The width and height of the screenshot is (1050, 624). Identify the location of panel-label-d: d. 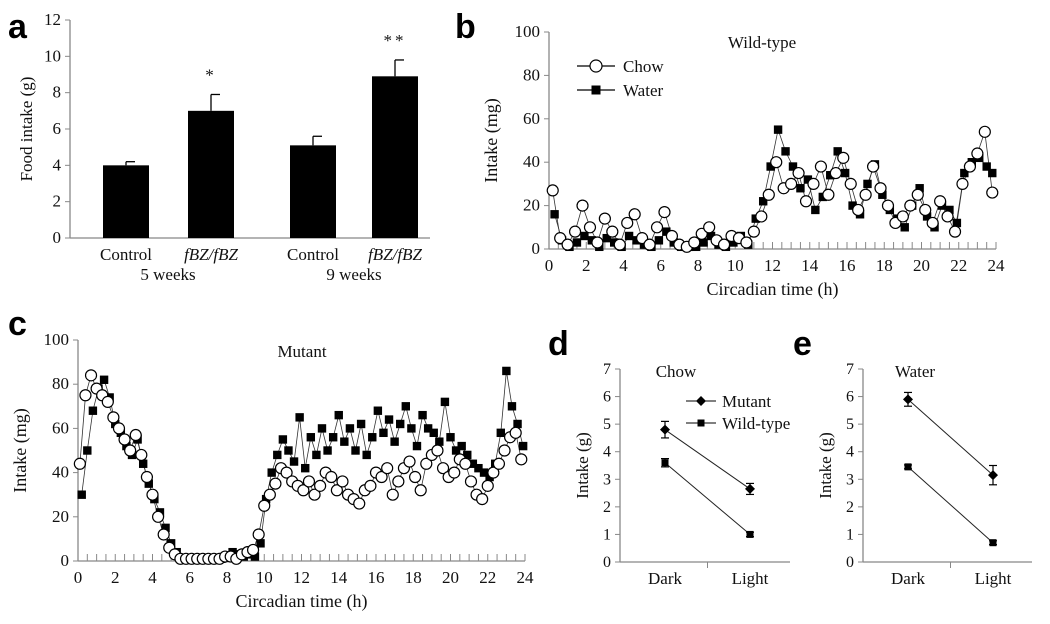
(558, 344).